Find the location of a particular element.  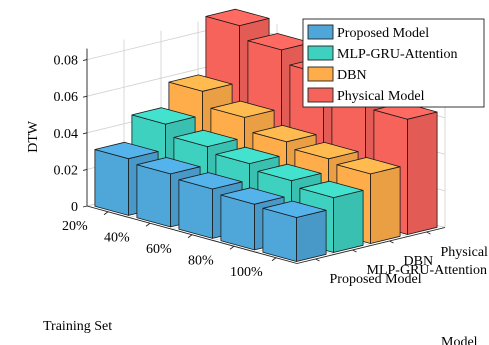

legend-item: Physical Model is located at coordinates (366, 95).